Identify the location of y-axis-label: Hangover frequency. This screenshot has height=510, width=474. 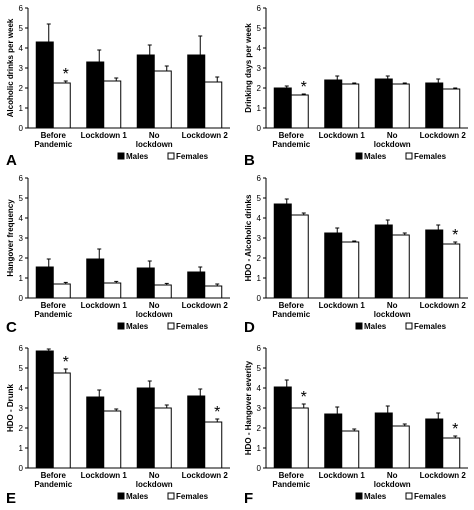
(10, 238).